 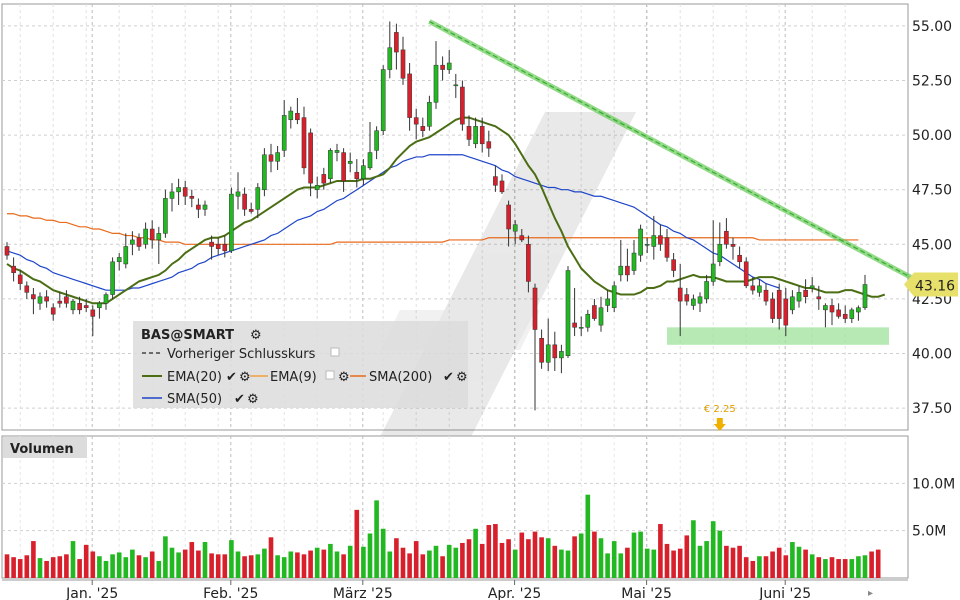 What do you see at coordinates (253, 399) in the screenshot?
I see `legend-settings-icon-sma50: ⚙` at bounding box center [253, 399].